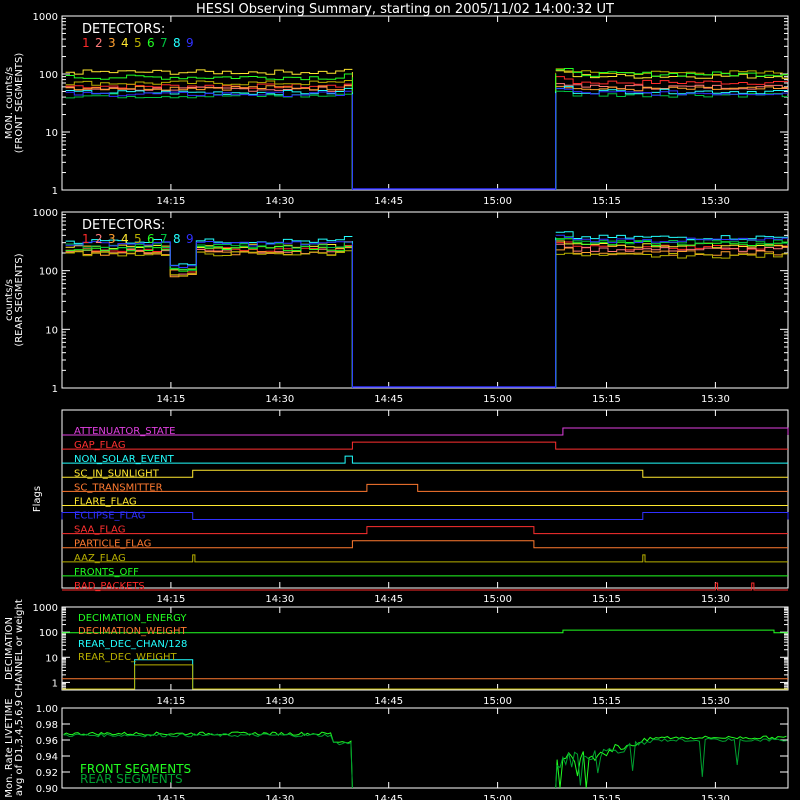  What do you see at coordinates (9, 648) in the screenshot?
I see `y-axis-label: DECIMATION` at bounding box center [9, 648].